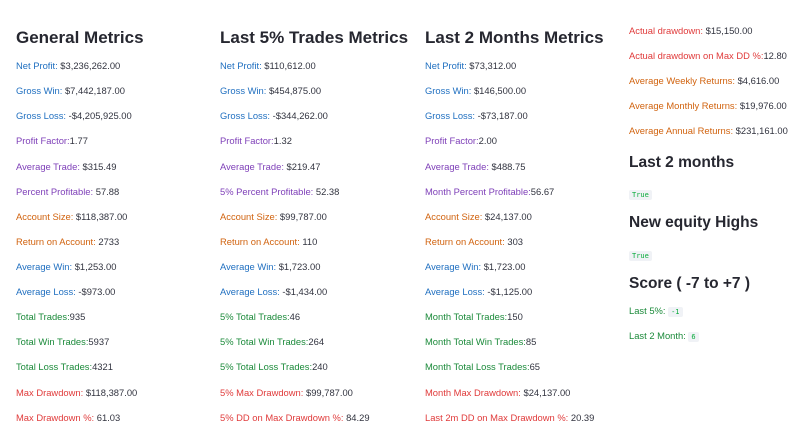 The image size is (800, 427). Describe the element at coordinates (270, 166) in the screenshot. I see `metric-average-trade: Average Trade: $219.47` at that location.